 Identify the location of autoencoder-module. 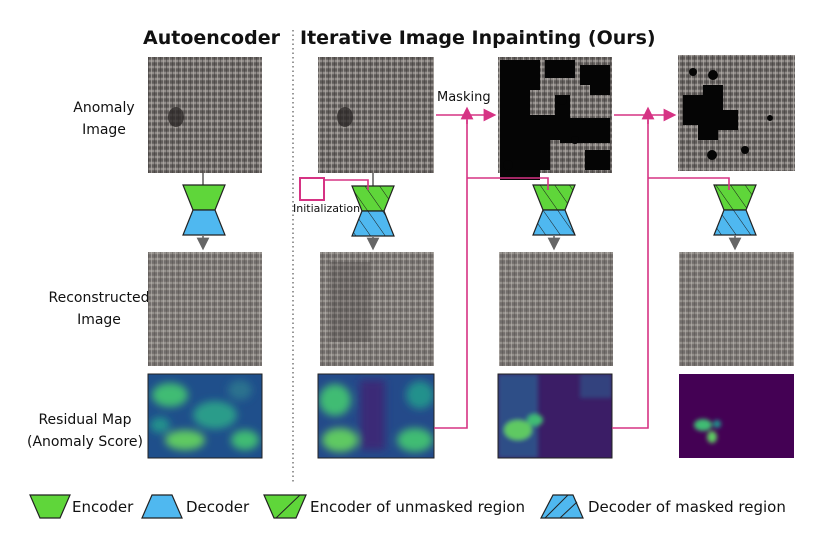
(204, 210).